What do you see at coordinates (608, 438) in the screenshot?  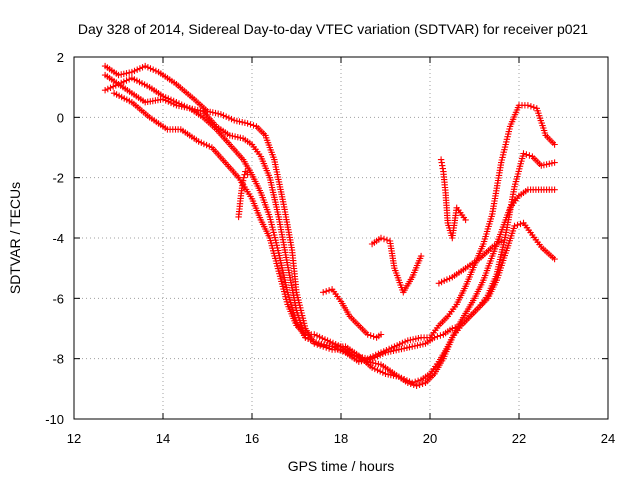 I see `x-tick-label: 24` at bounding box center [608, 438].